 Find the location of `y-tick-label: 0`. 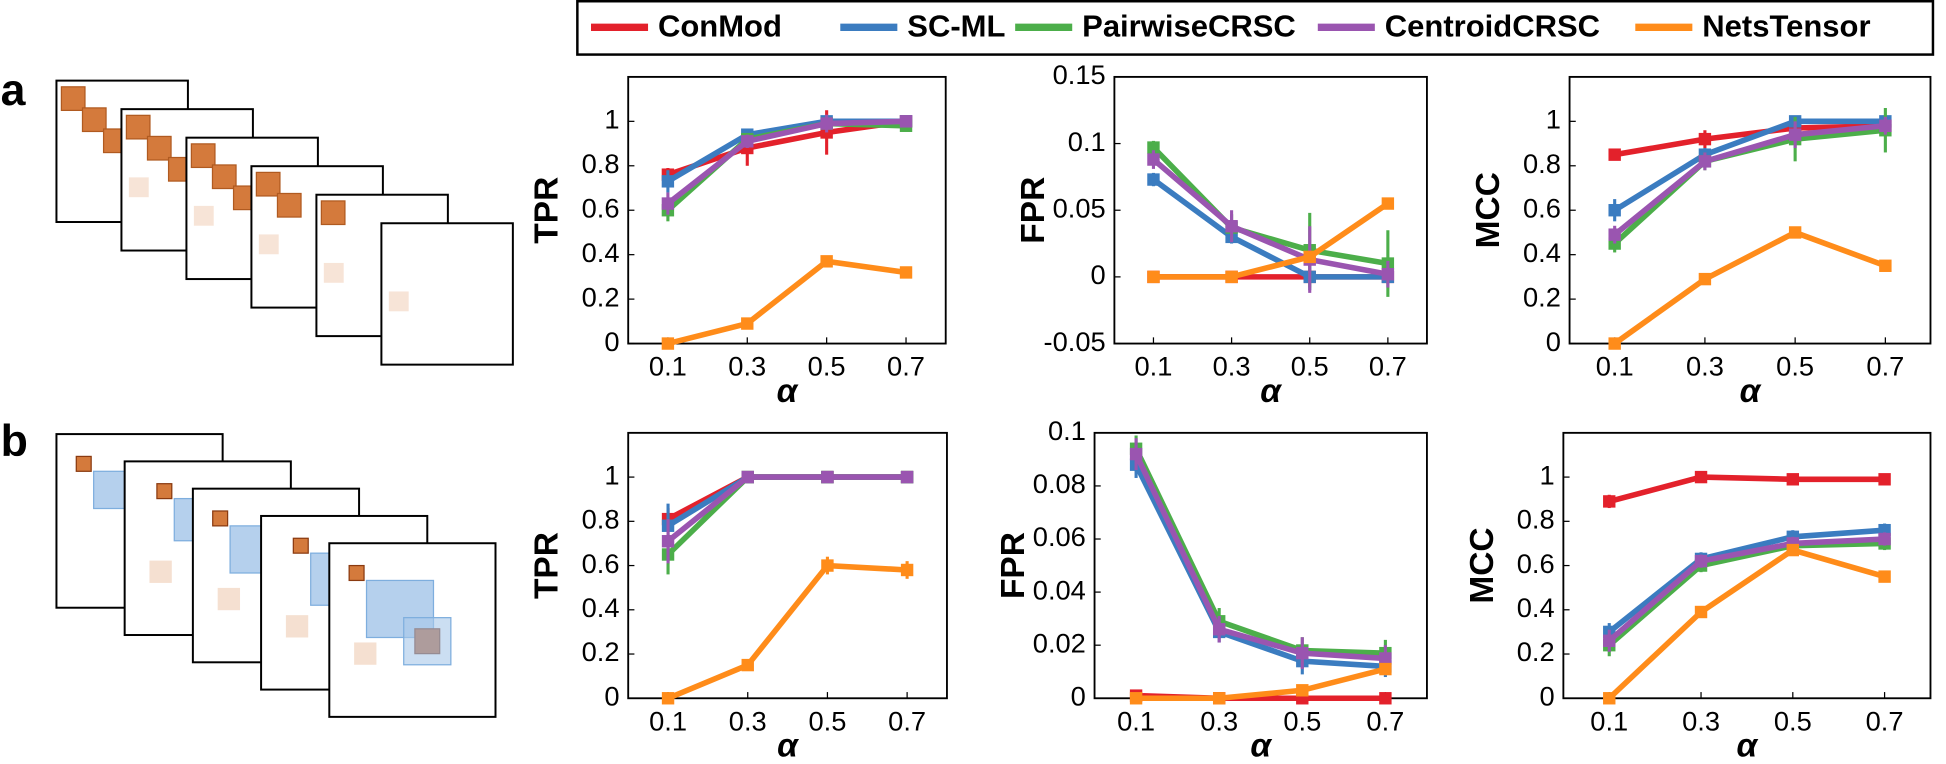

y-tick-label: 0 is located at coordinates (1553, 341).